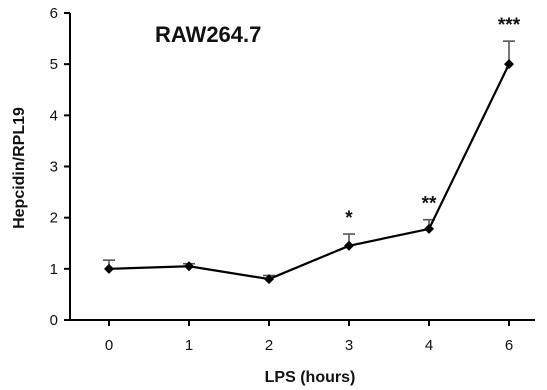 This screenshot has width=547, height=390. Describe the element at coordinates (269, 345) in the screenshot. I see `x-tick-label: 2` at that location.